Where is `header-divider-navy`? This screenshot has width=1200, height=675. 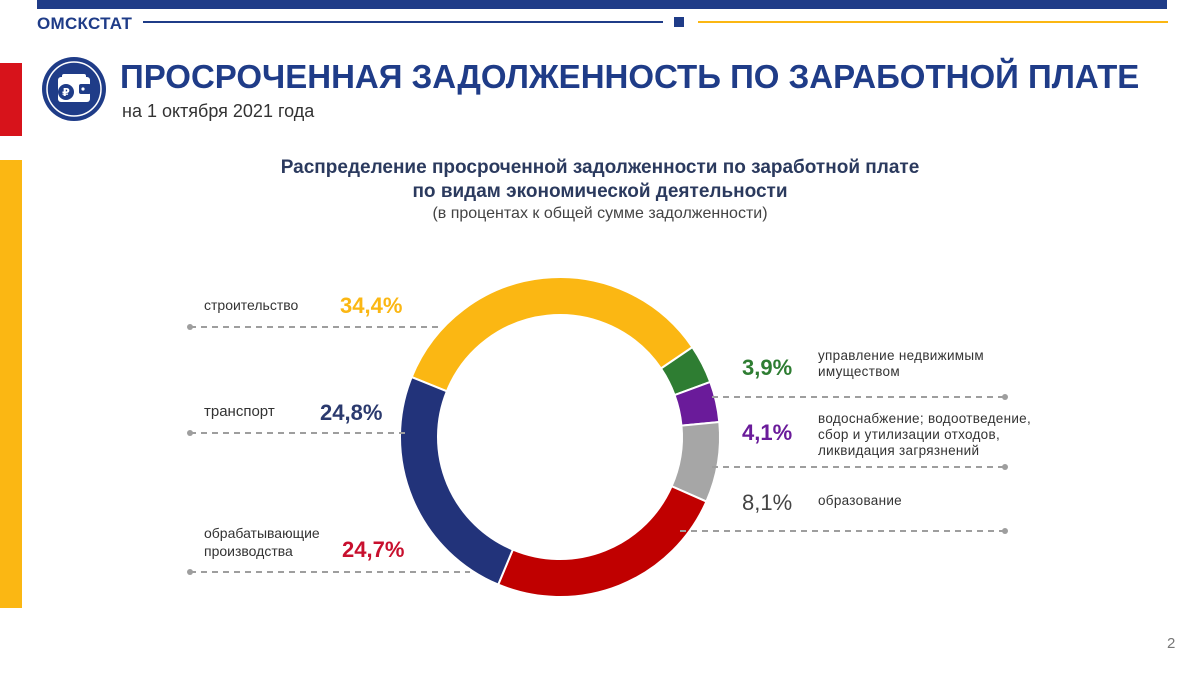 header-divider-navy is located at coordinates (403, 22).